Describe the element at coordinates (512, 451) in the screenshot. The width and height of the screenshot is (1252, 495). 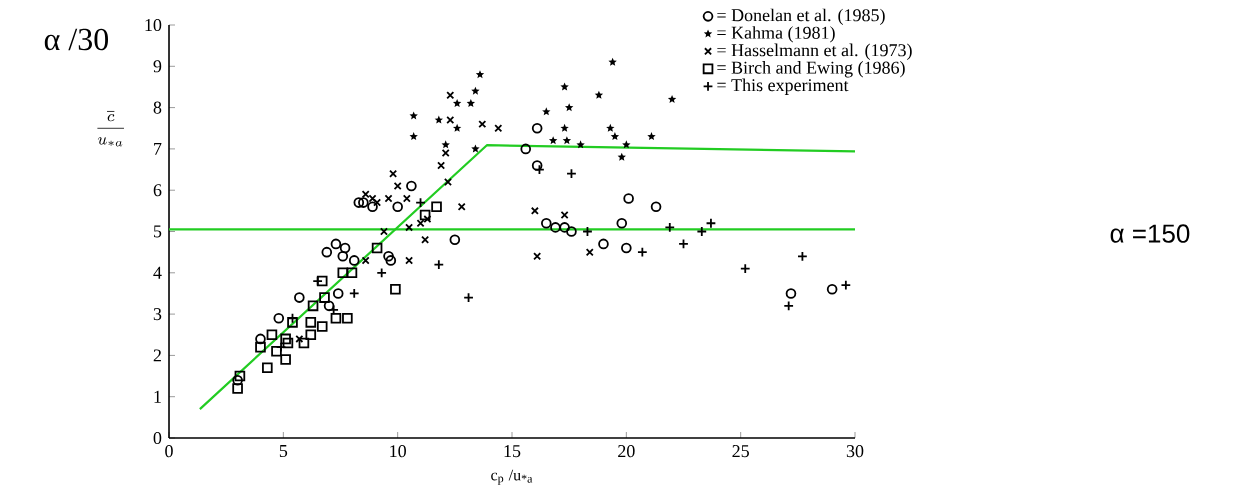
I see `x-tick-label: 15` at that location.